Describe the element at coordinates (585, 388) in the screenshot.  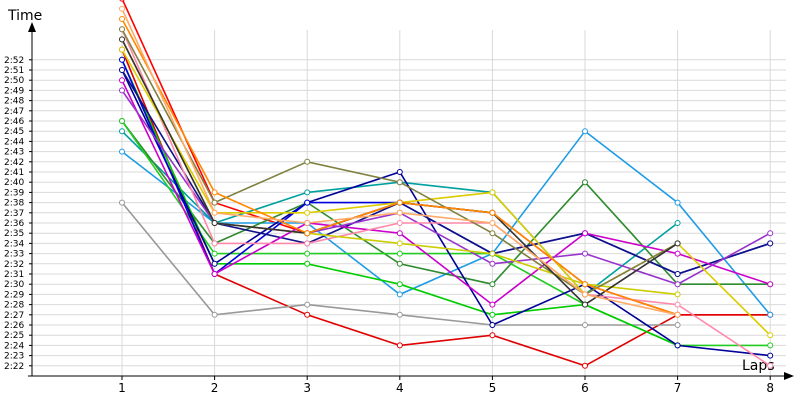
I see `x-tick-label: 6` at that location.